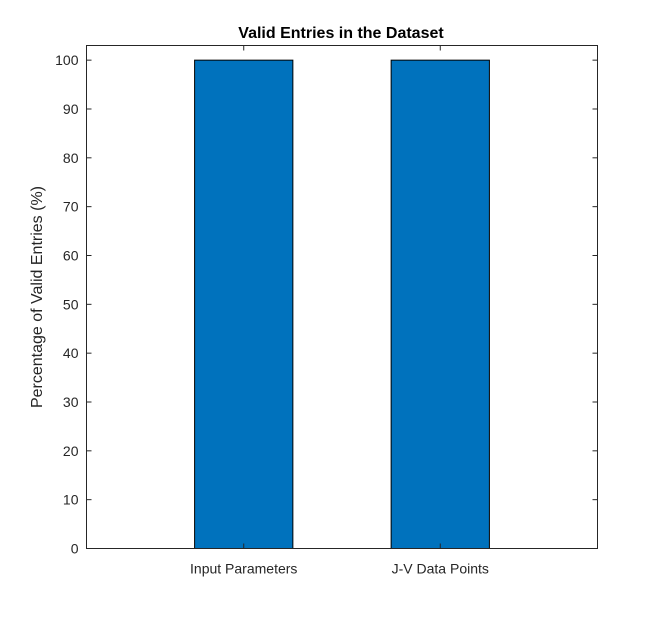 The height and width of the screenshot is (617, 661). I want to click on y-tick-label: 100, so click(67, 60).